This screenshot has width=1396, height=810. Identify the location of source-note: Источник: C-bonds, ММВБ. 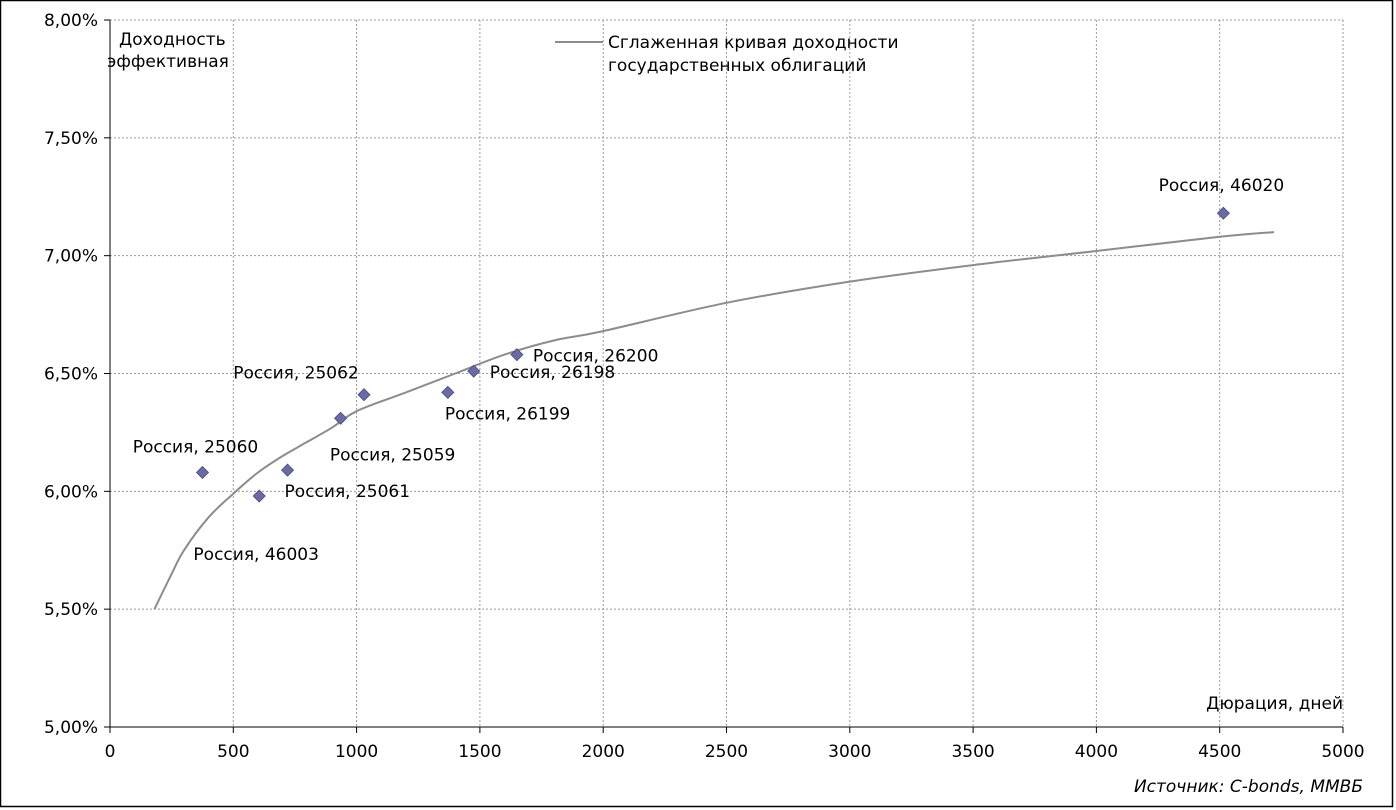
(1248, 787).